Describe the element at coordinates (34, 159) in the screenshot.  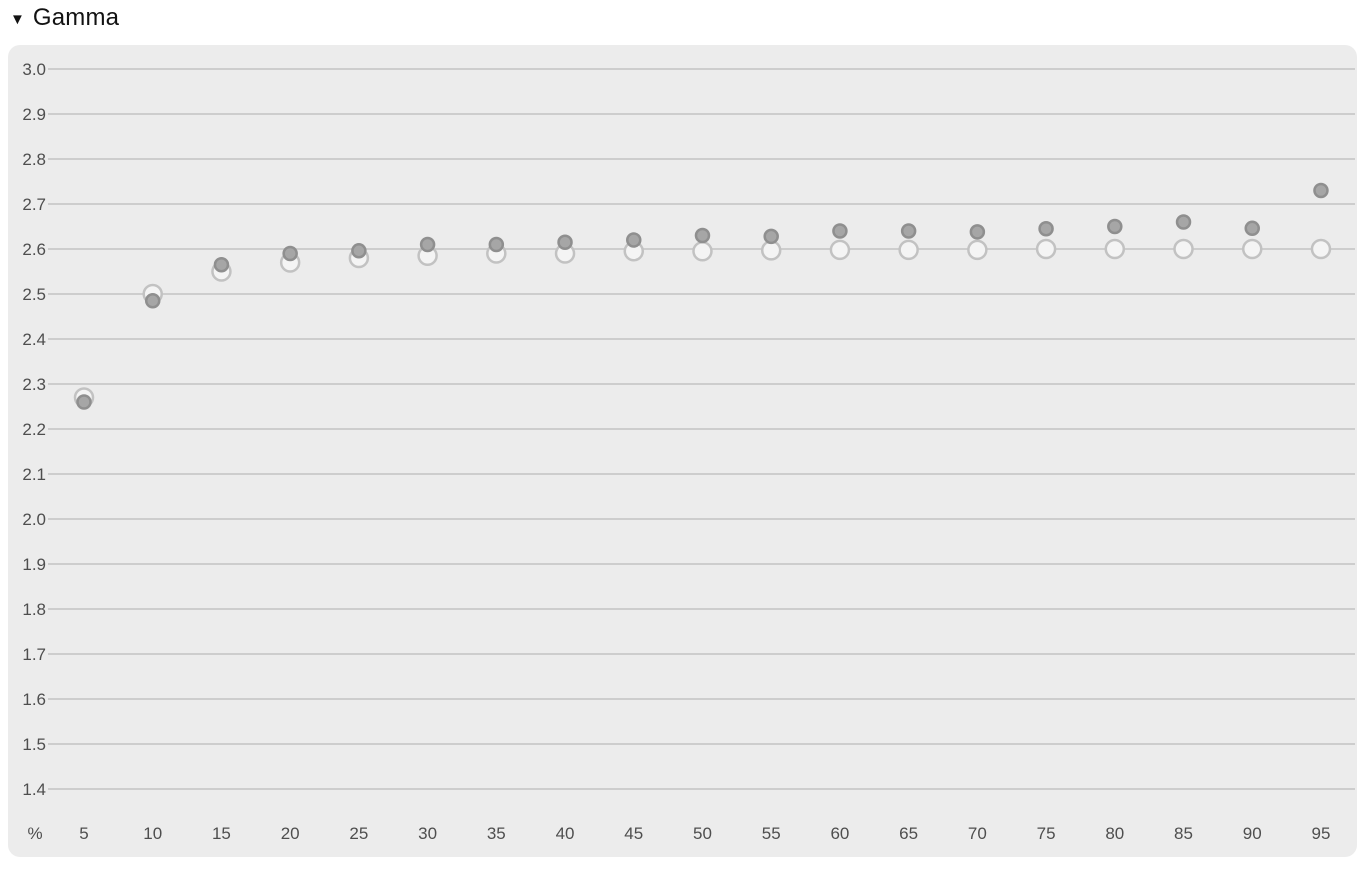
I see `y-tick-label: 2.8` at that location.